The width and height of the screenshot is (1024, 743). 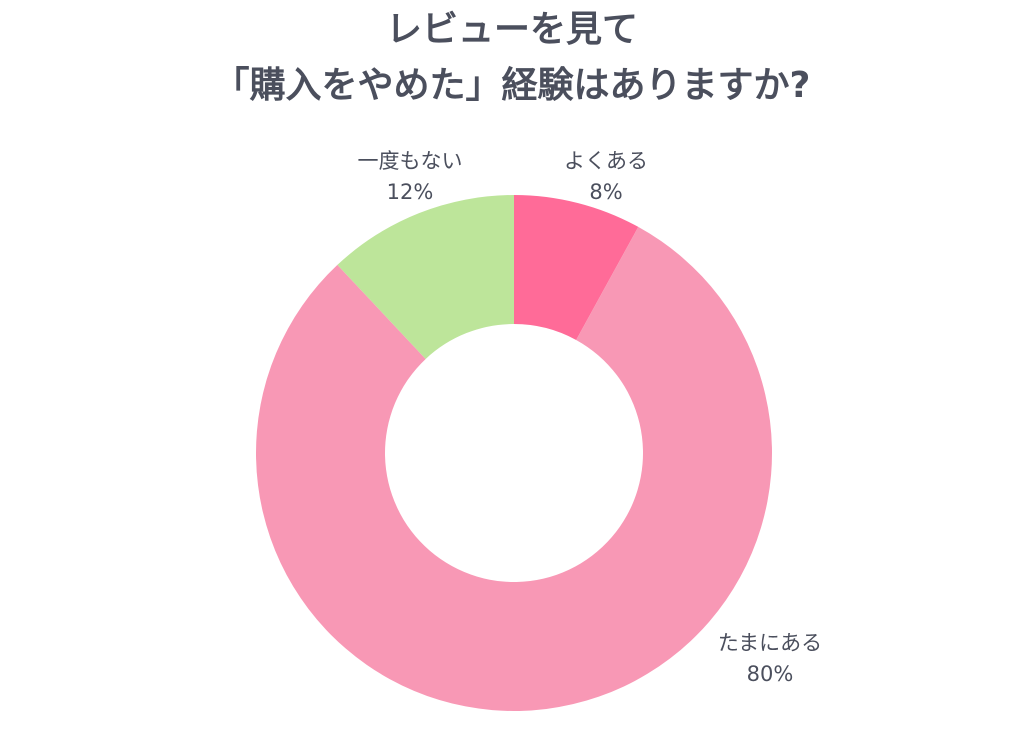 What do you see at coordinates (770, 643) in the screenshot?
I see `slice-label: たまにある` at bounding box center [770, 643].